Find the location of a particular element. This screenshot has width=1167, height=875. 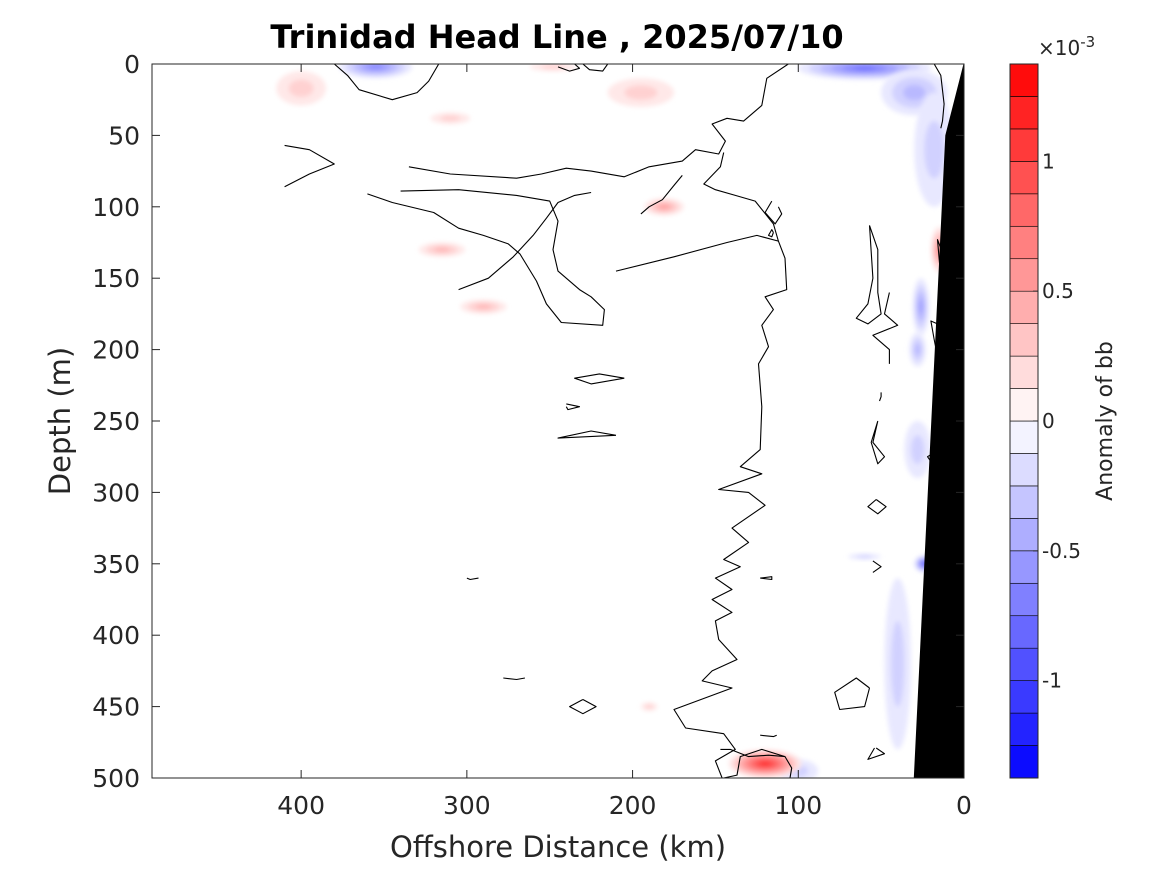

x-tick-label: 100 is located at coordinates (798, 805).